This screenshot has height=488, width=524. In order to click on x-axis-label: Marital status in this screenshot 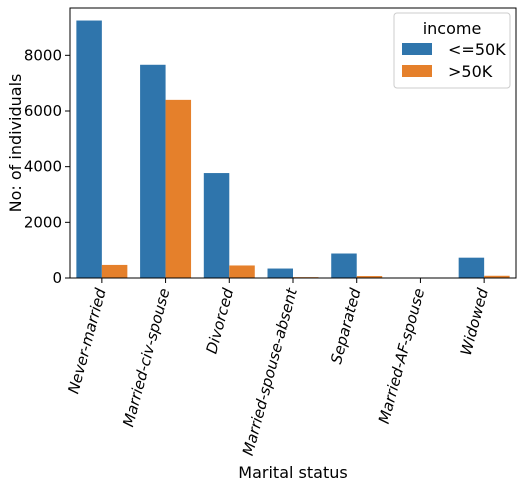, I will do `click(292, 472)`.